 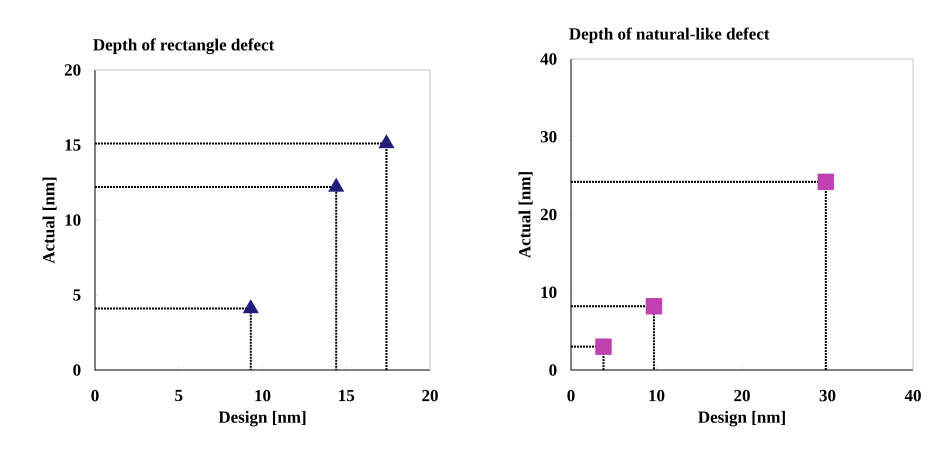 What do you see at coordinates (548, 136) in the screenshot?
I see `y-tick-label: 30` at bounding box center [548, 136].